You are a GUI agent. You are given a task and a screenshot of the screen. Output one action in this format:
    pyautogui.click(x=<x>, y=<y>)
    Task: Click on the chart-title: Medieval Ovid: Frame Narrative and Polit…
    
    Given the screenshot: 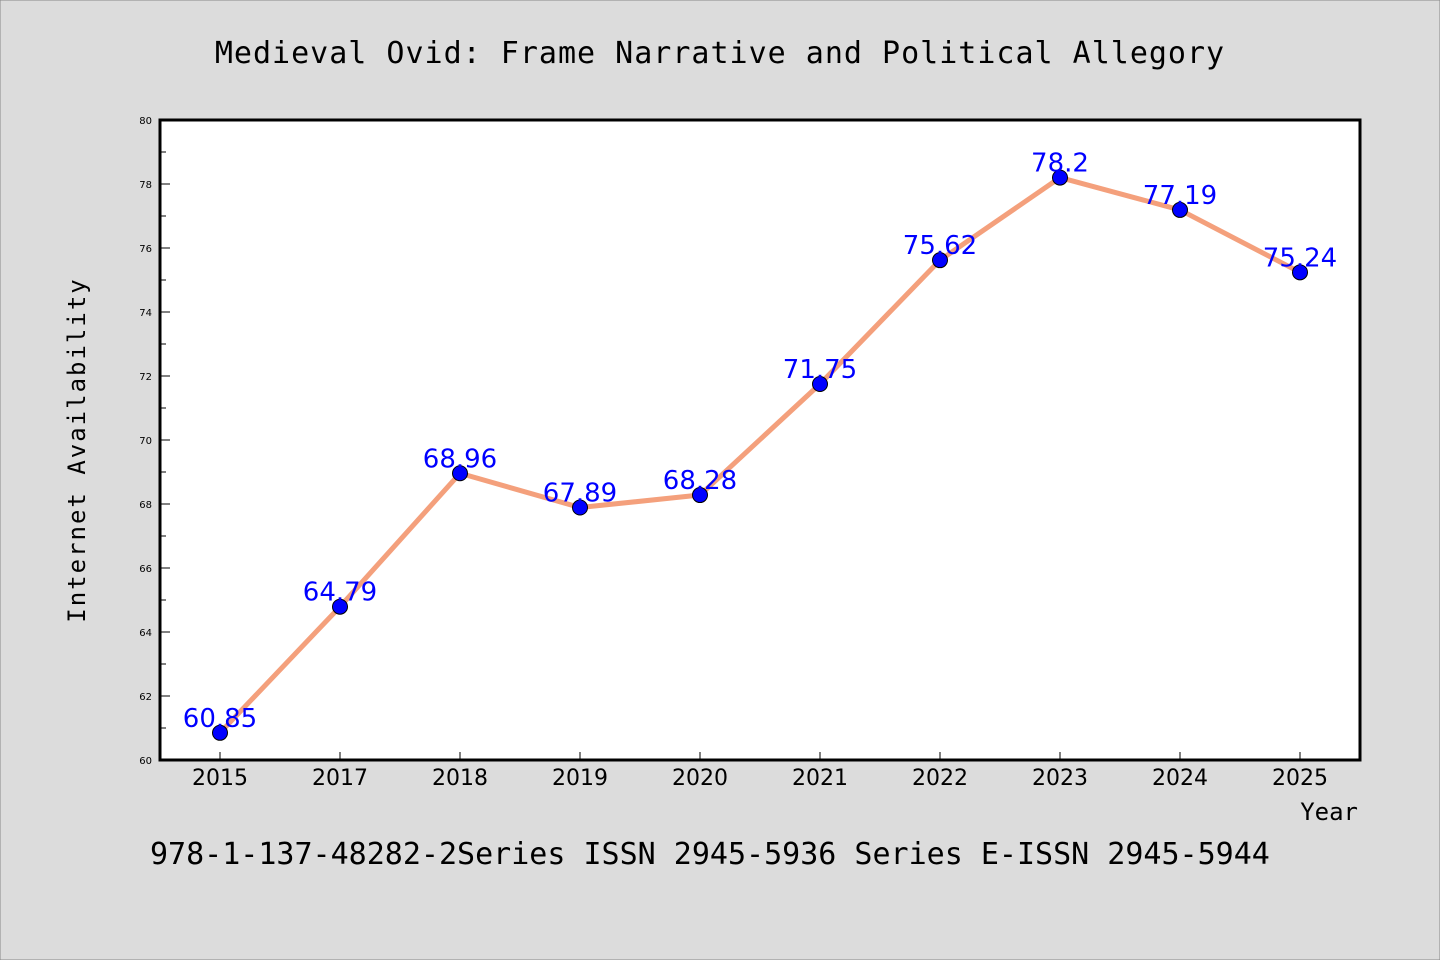 What is the action you would take?
    pyautogui.click(x=720, y=53)
    